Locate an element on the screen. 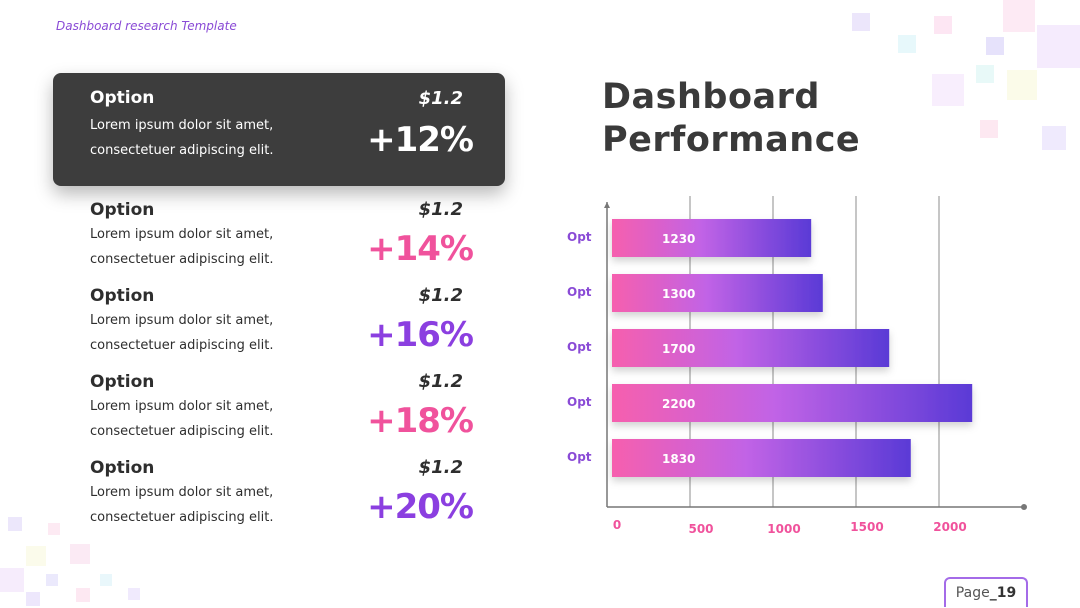 This screenshot has width=1080, height=608. template-label: Dashboard research Template is located at coordinates (146, 26).